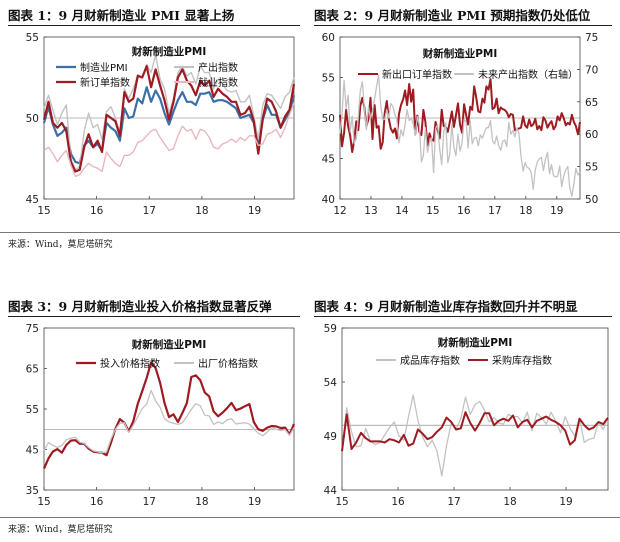 The height and width of the screenshot is (542, 620). Describe the element at coordinates (310, 232) in the screenshot. I see `source-rule-top` at that location.